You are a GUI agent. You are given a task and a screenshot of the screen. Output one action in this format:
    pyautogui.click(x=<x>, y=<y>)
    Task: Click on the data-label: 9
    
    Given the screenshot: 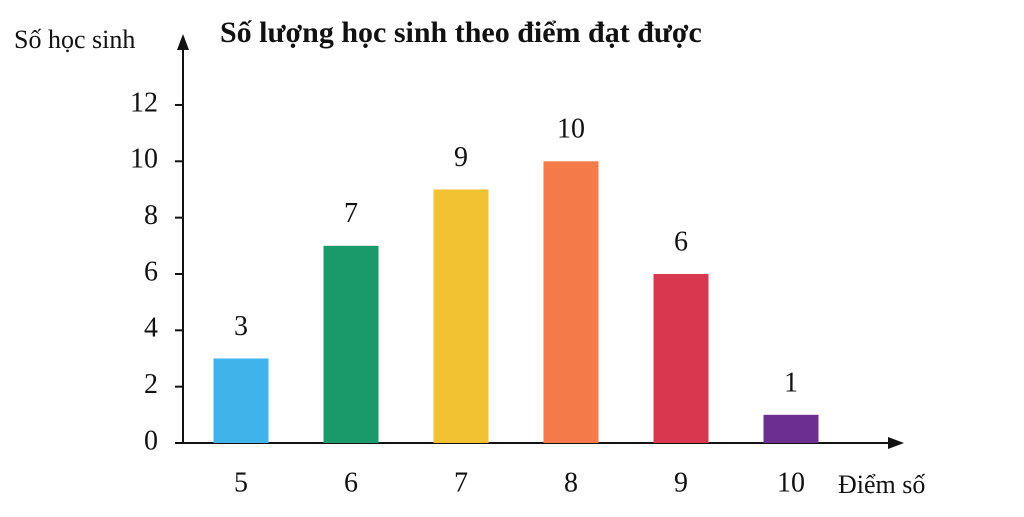 What is the action you would take?
    pyautogui.click(x=461, y=157)
    